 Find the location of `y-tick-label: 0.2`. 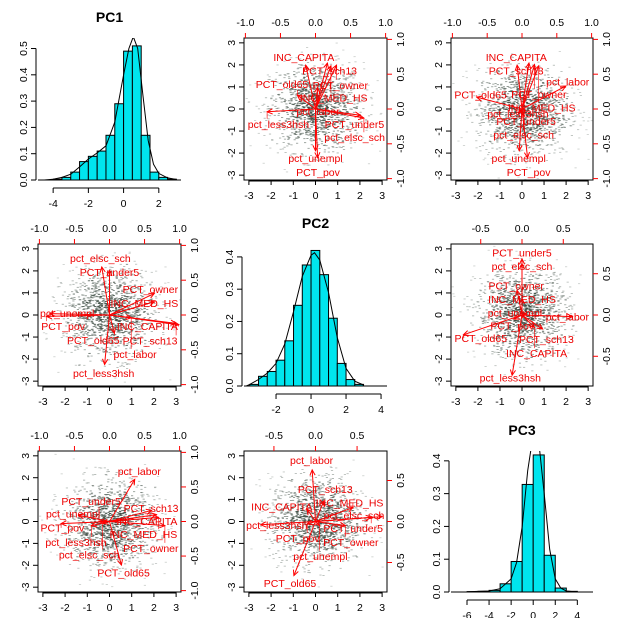

y-tick-label: 0.2 is located at coordinates (230, 321).